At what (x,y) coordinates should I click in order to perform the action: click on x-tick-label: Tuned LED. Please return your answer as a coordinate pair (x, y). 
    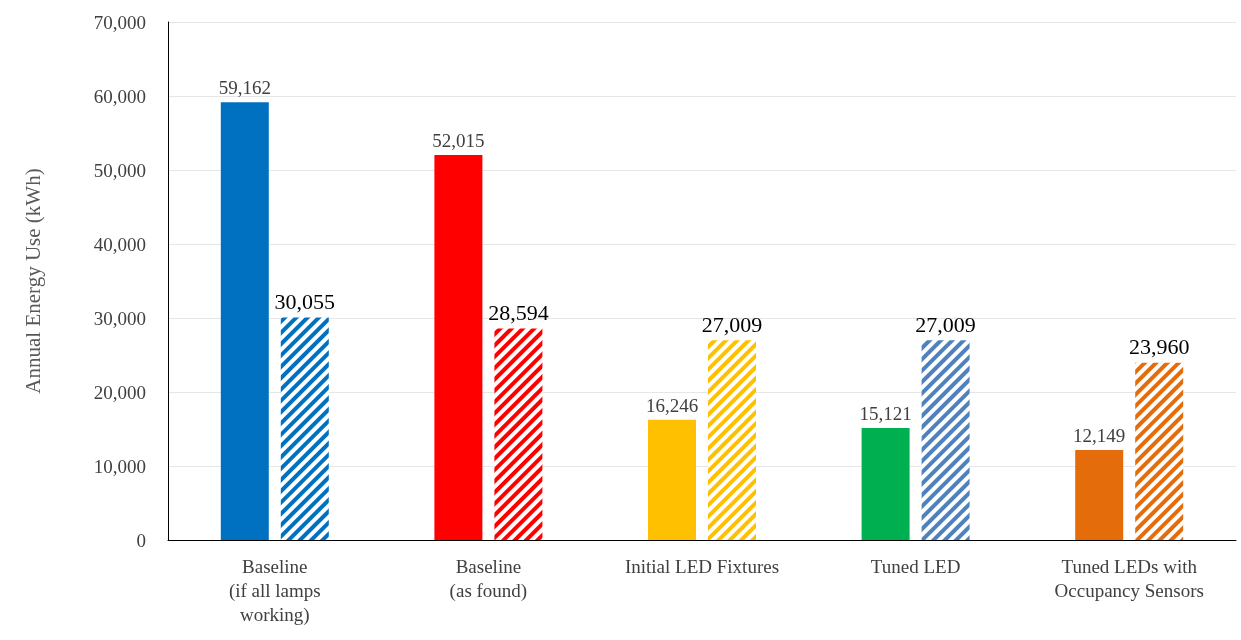
    Looking at the image, I should click on (915, 566).